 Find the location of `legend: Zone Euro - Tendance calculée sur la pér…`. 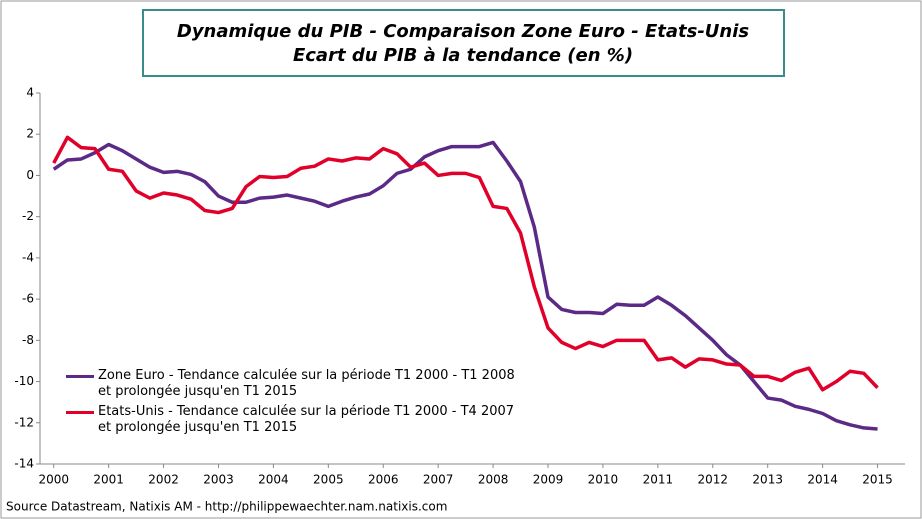

legend: Zone Euro - Tendance calculée sur la pér… is located at coordinates (296, 404).